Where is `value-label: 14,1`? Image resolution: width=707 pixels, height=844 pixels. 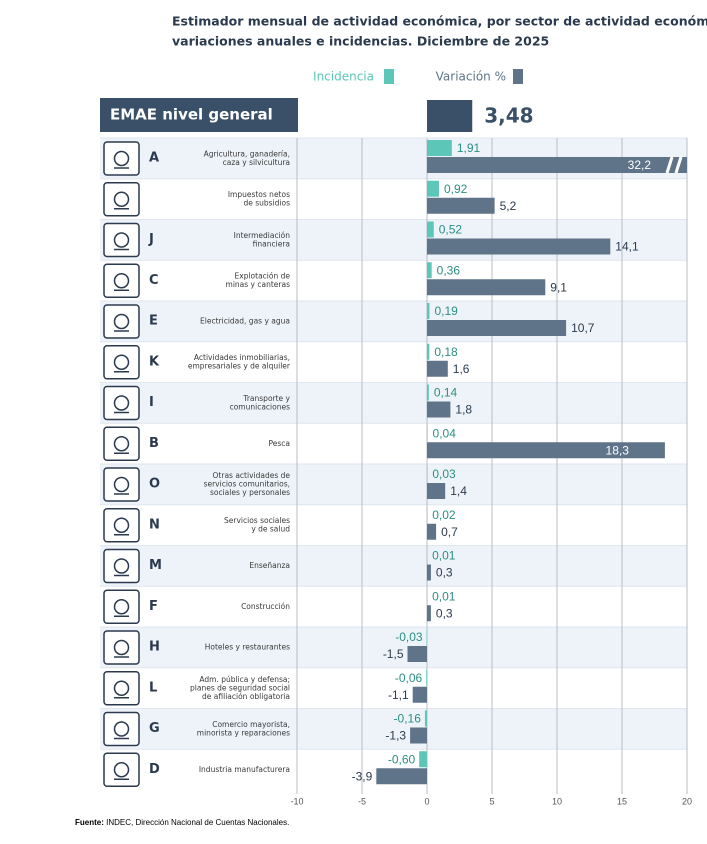 value-label: 14,1 is located at coordinates (627, 247).